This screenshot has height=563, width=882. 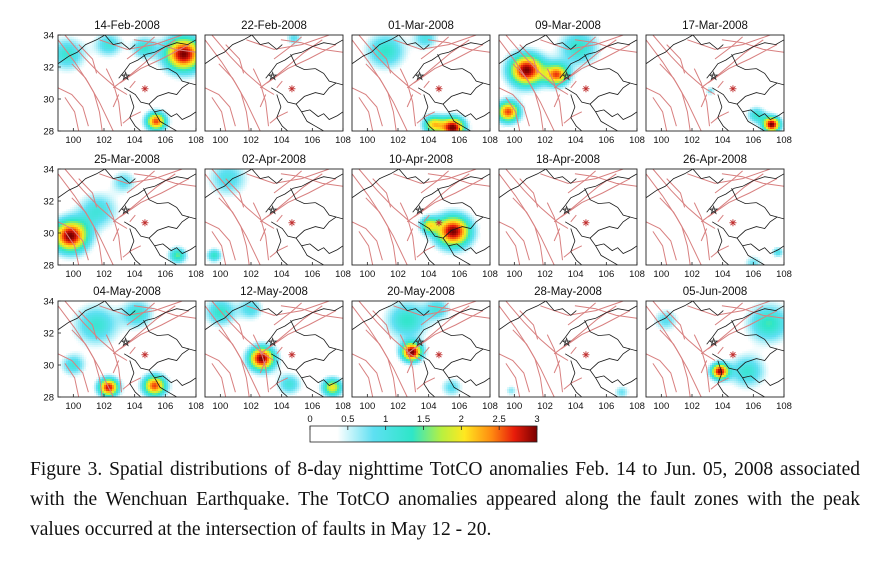 What do you see at coordinates (274, 292) in the screenshot?
I see `panel-title: 12-May-2008` at bounding box center [274, 292].